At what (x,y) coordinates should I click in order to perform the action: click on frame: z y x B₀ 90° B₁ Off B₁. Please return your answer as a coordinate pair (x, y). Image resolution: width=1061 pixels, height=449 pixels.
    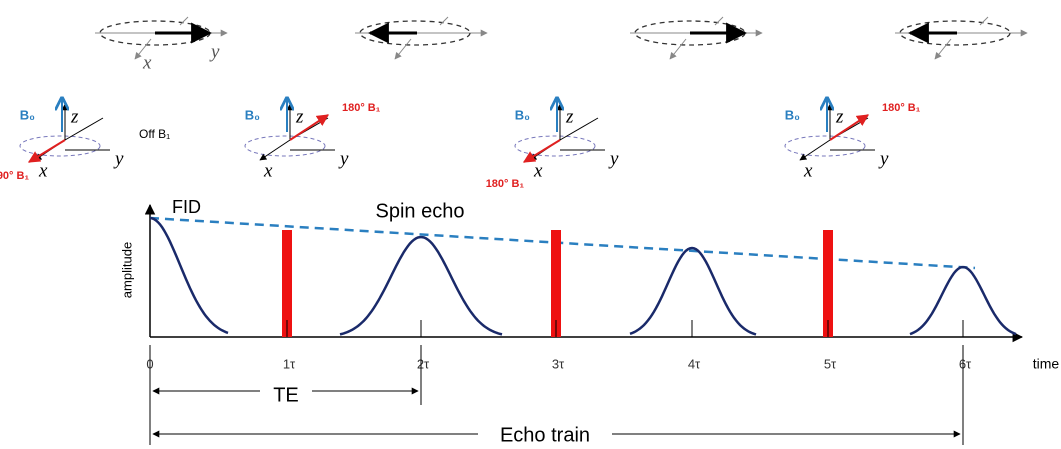
    Looking at the image, I should click on (85, 140).